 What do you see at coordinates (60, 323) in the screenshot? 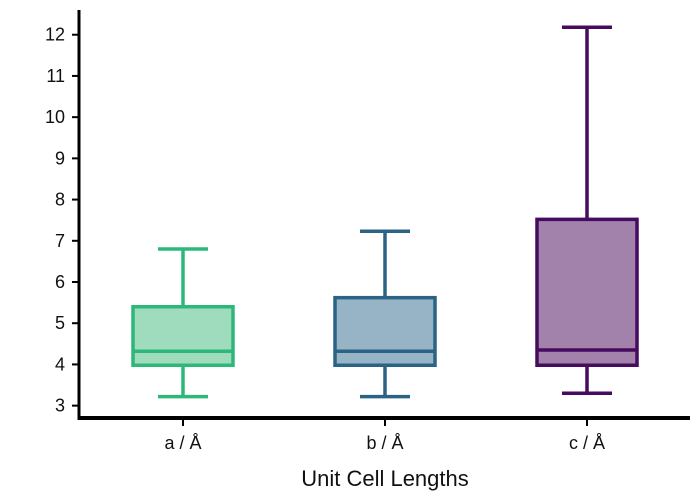
I see `y-tick-label: 5` at bounding box center [60, 323].